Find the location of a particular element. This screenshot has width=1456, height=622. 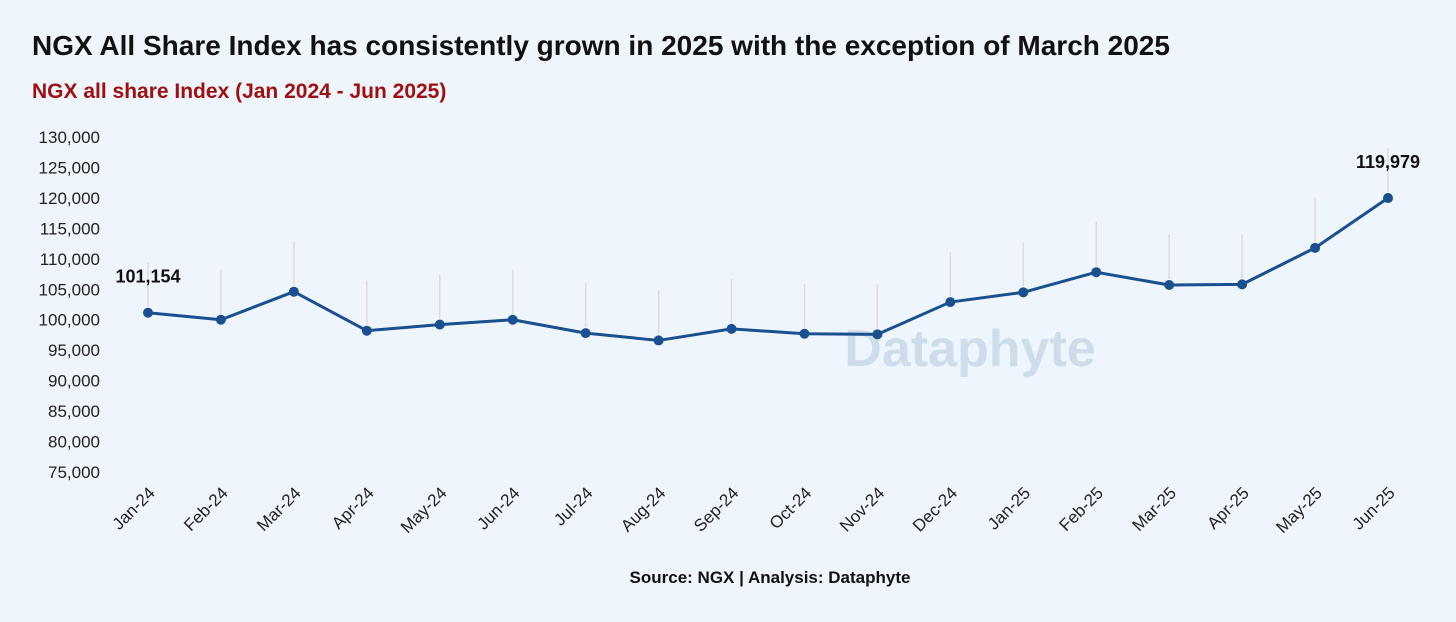

watermark: Dataphyte is located at coordinates (969, 349).